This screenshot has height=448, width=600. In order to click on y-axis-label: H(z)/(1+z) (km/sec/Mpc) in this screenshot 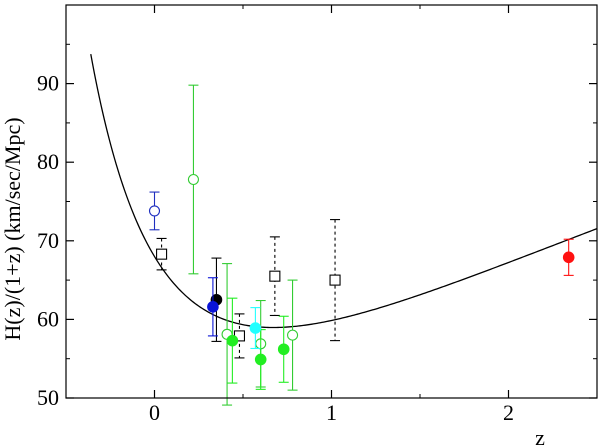, I will do `click(12, 228)`.